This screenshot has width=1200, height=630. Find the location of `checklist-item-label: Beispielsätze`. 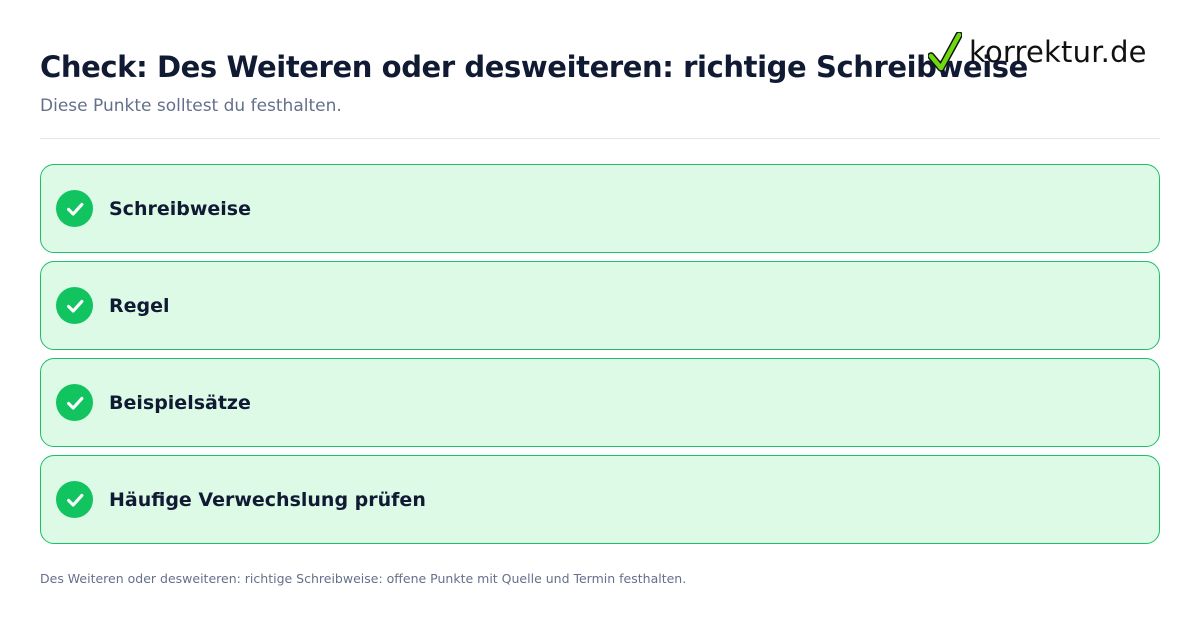

checklist-item-label: Beispielsätze is located at coordinates (180, 402).